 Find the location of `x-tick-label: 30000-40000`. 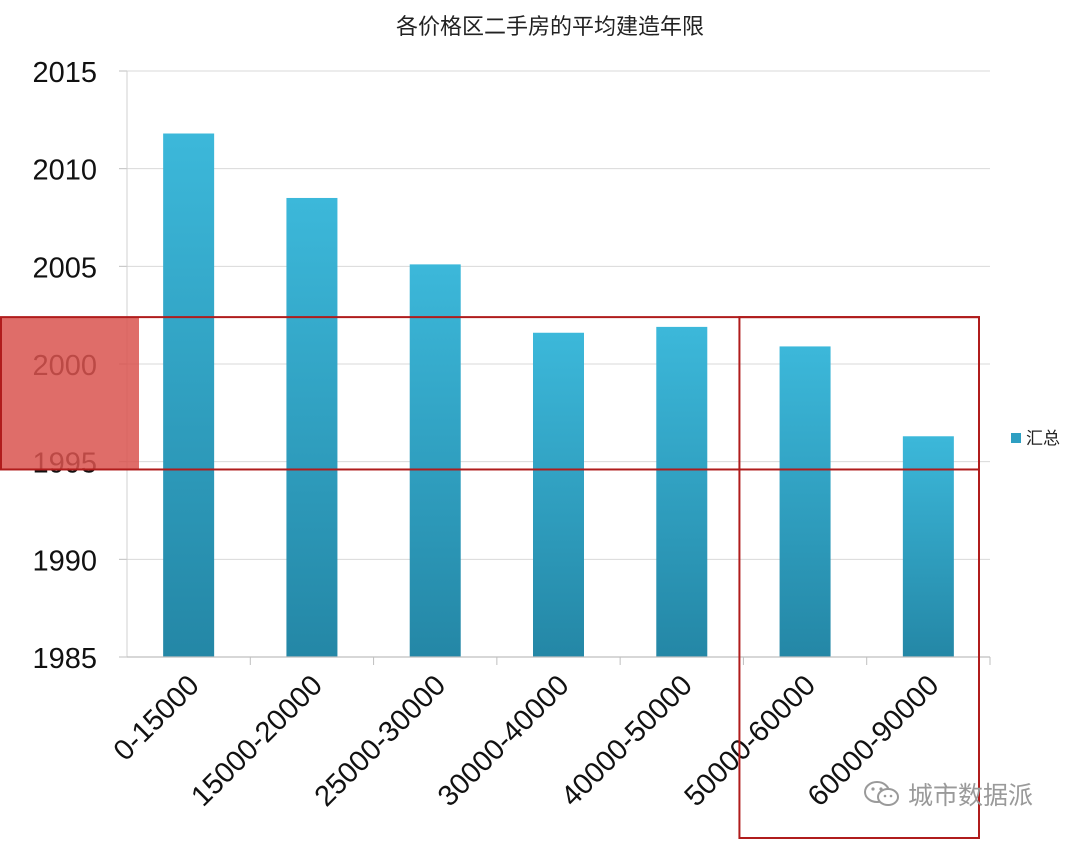

x-tick-label: 30000-40000 is located at coordinates (504, 741).